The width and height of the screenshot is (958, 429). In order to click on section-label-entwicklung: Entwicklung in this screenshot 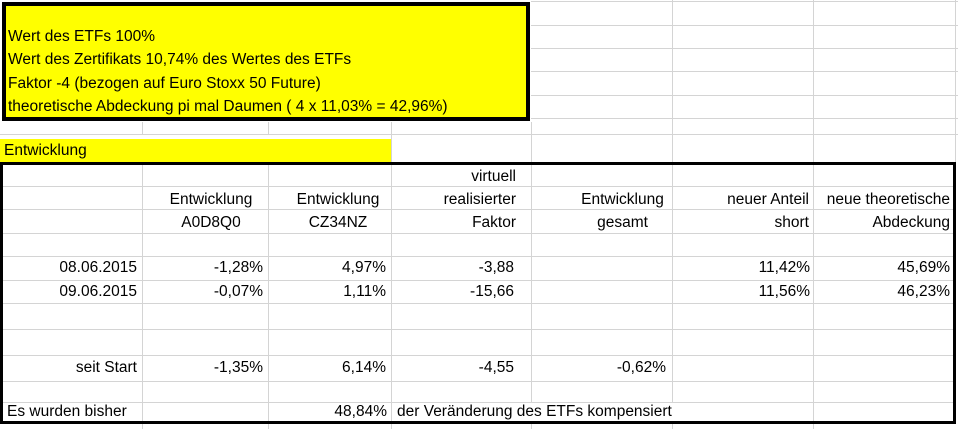, I will do `click(195, 151)`.